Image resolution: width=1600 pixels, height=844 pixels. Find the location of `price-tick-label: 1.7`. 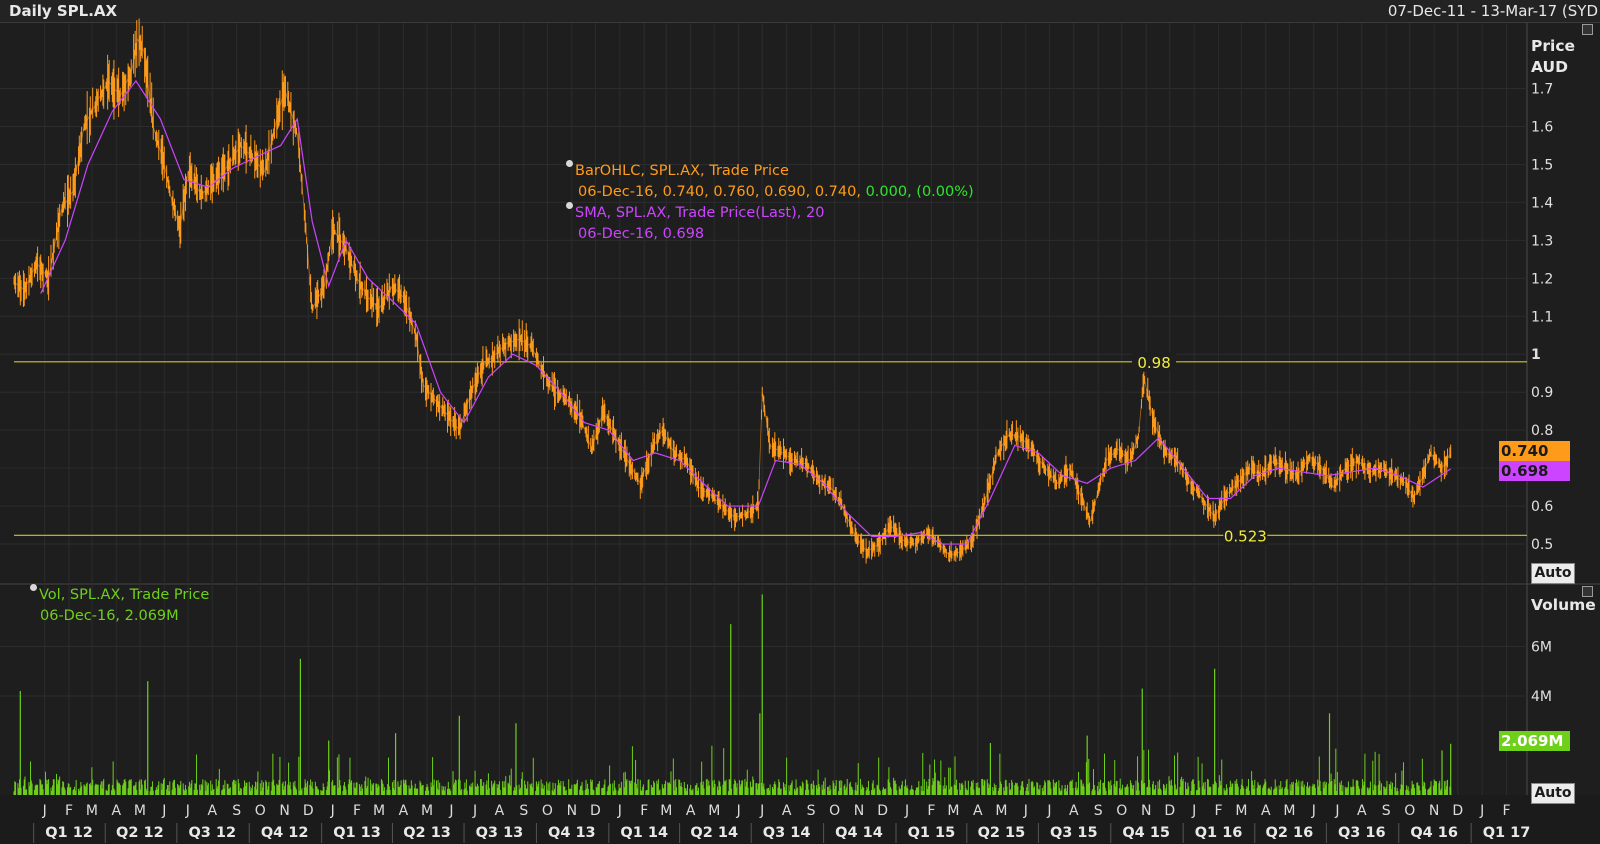

price-tick-label: 1.7 is located at coordinates (1542, 90).